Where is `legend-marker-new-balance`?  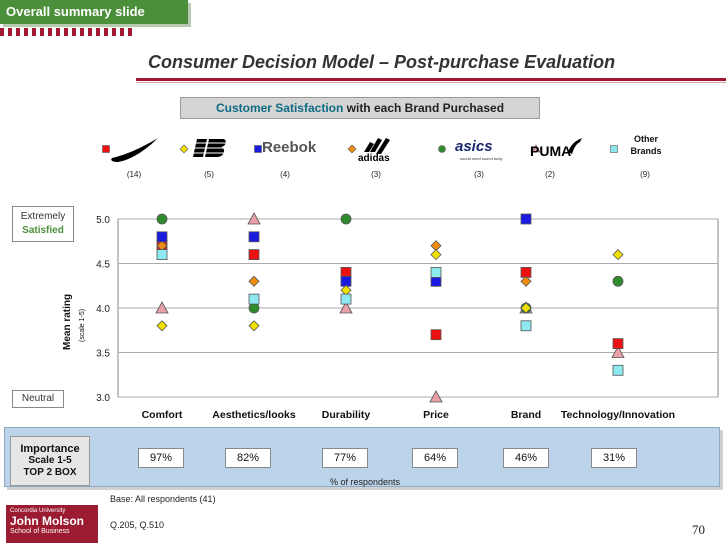 legend-marker-new-balance is located at coordinates (184, 149).